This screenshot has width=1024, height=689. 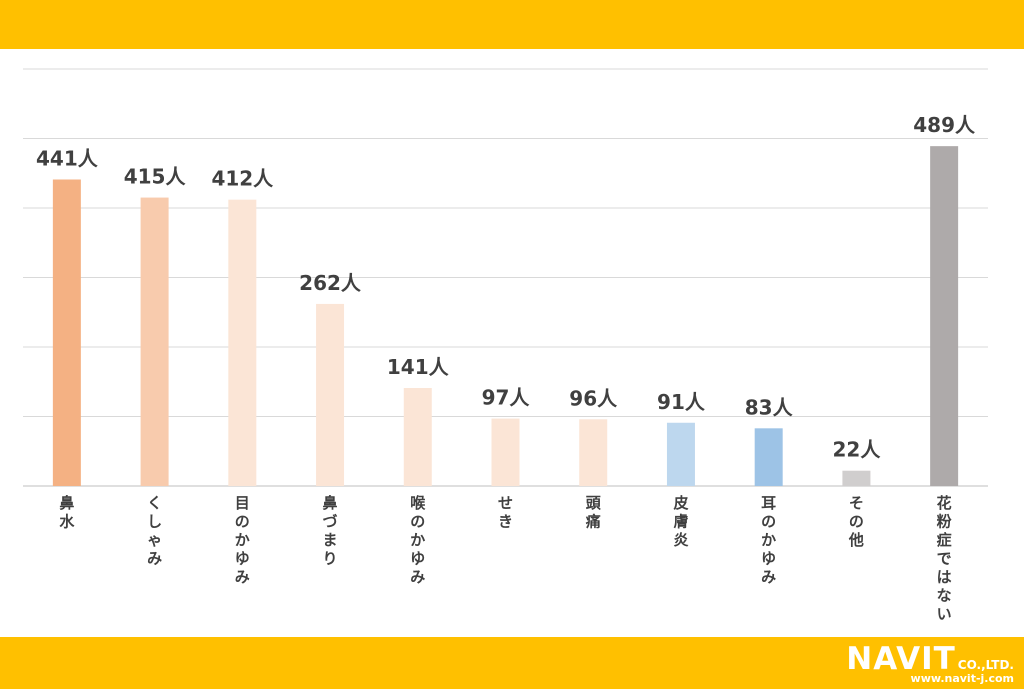 What do you see at coordinates (512, 663) in the screenshot?
I see `bottom-banner` at bounding box center [512, 663].